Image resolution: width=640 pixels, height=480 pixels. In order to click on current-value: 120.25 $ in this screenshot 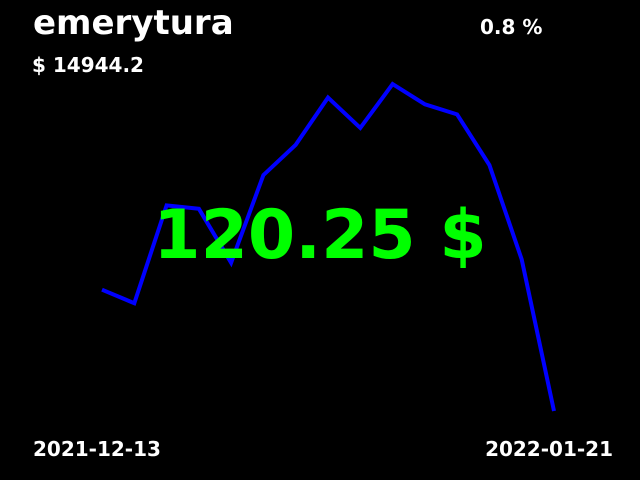, I will do `click(320, 235)`.